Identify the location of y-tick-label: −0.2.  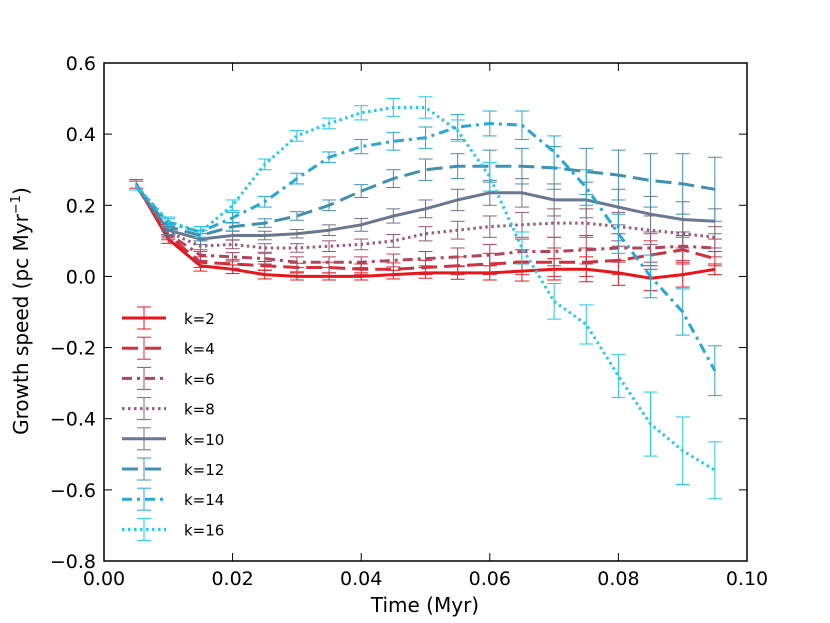
(73, 349).